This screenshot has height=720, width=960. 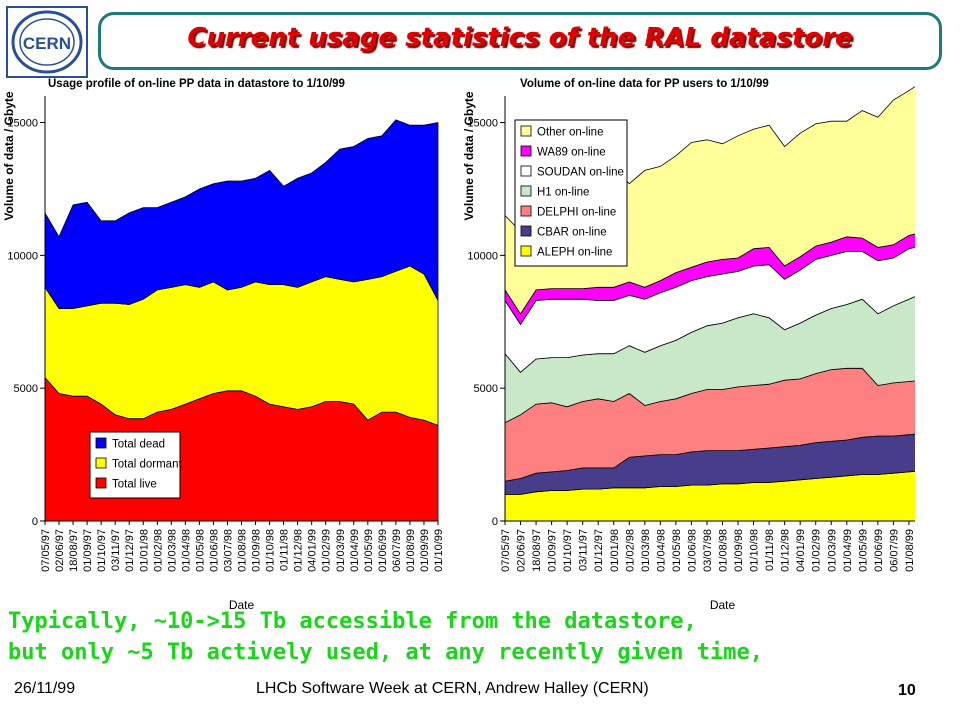 I want to click on legend-label-other-on-line: Other on-line, so click(x=570, y=133).